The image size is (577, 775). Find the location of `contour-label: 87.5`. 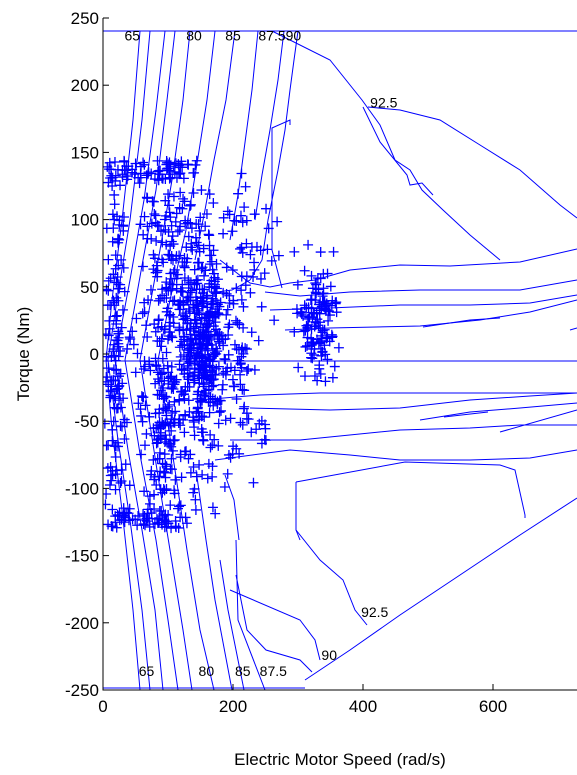

contour-label: 87.5 is located at coordinates (273, 671).